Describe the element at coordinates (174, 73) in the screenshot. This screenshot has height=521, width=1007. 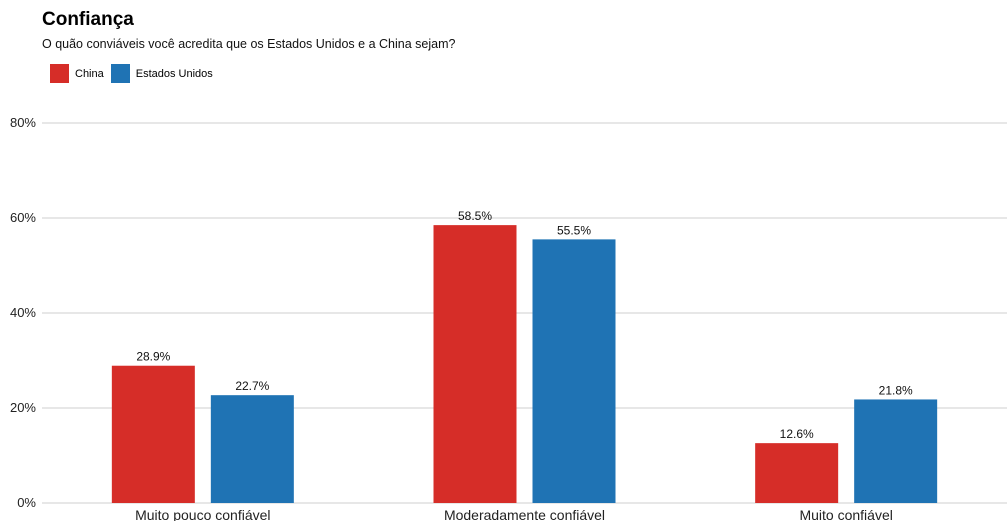
I see `legend-label-estados-unidos: Estados Unidos` at that location.